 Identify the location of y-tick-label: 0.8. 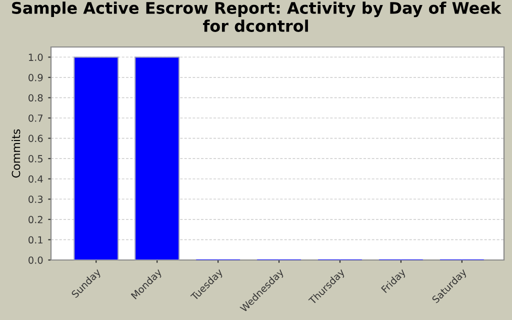
(35, 98).